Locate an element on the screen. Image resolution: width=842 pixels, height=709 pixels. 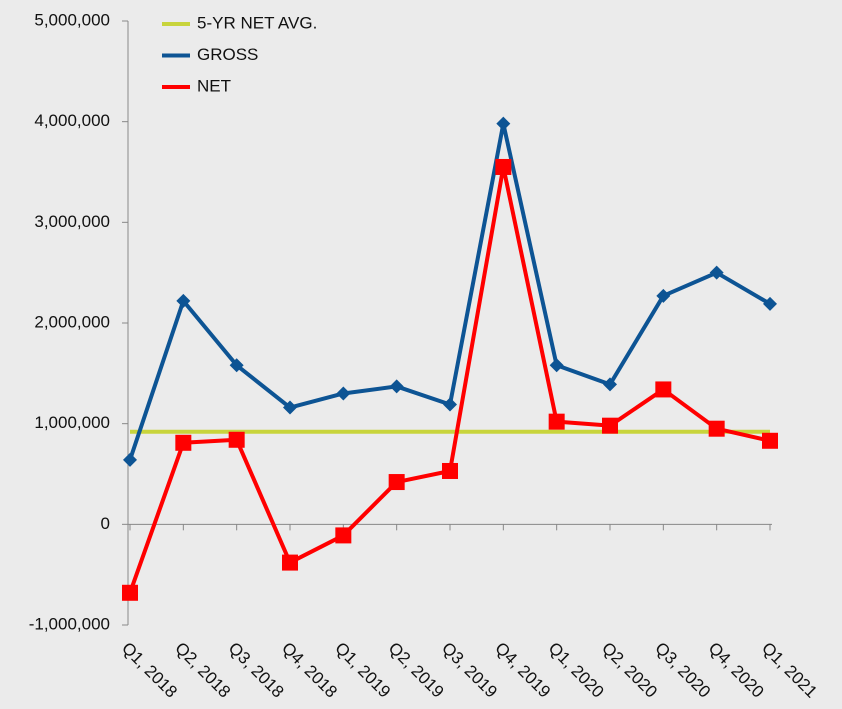
x-tick-label: Q1, 2021 is located at coordinates (789, 670).